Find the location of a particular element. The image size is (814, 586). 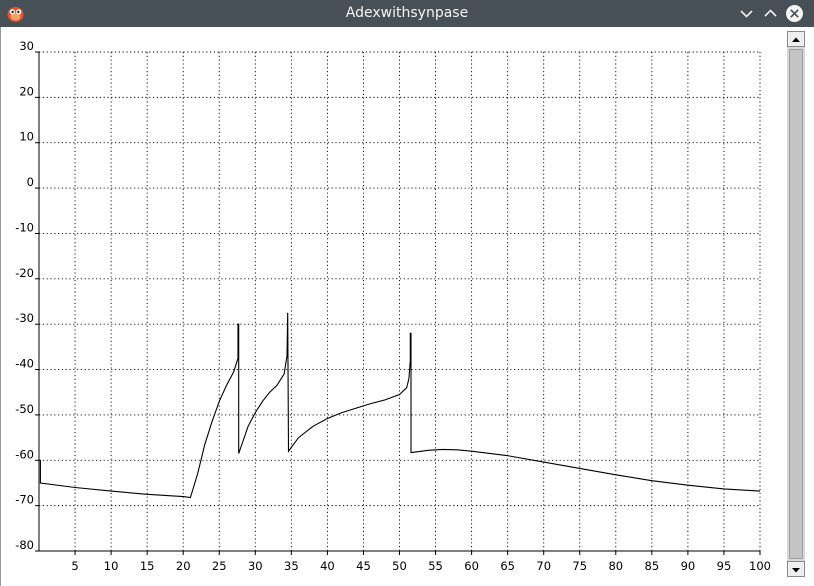

x-tick-label: 70 is located at coordinates (543, 566).